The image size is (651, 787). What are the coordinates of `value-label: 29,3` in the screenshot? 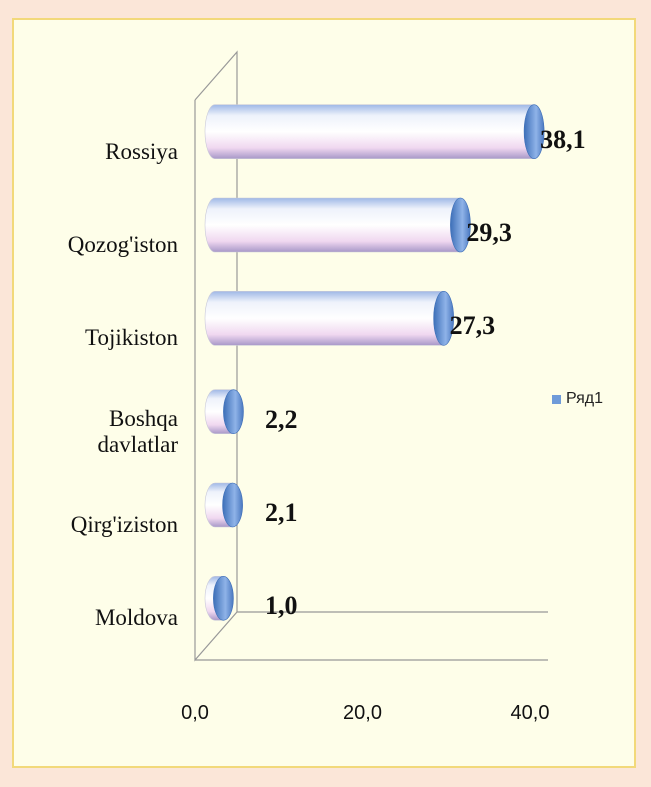 It's located at (489, 232).